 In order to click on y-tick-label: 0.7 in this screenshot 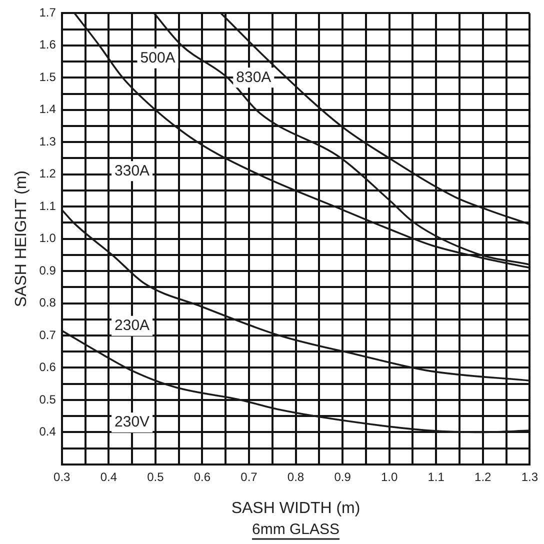, I will do `click(47, 335)`.